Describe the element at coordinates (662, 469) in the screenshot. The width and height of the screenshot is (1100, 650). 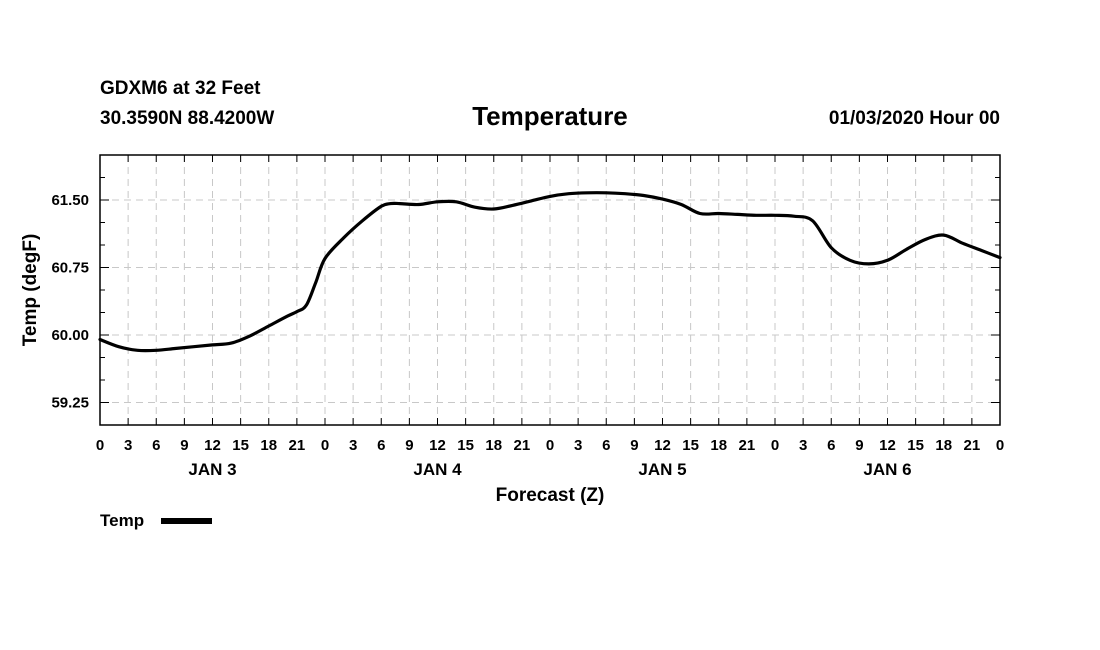
I see `day-label: JAN 5` at that location.